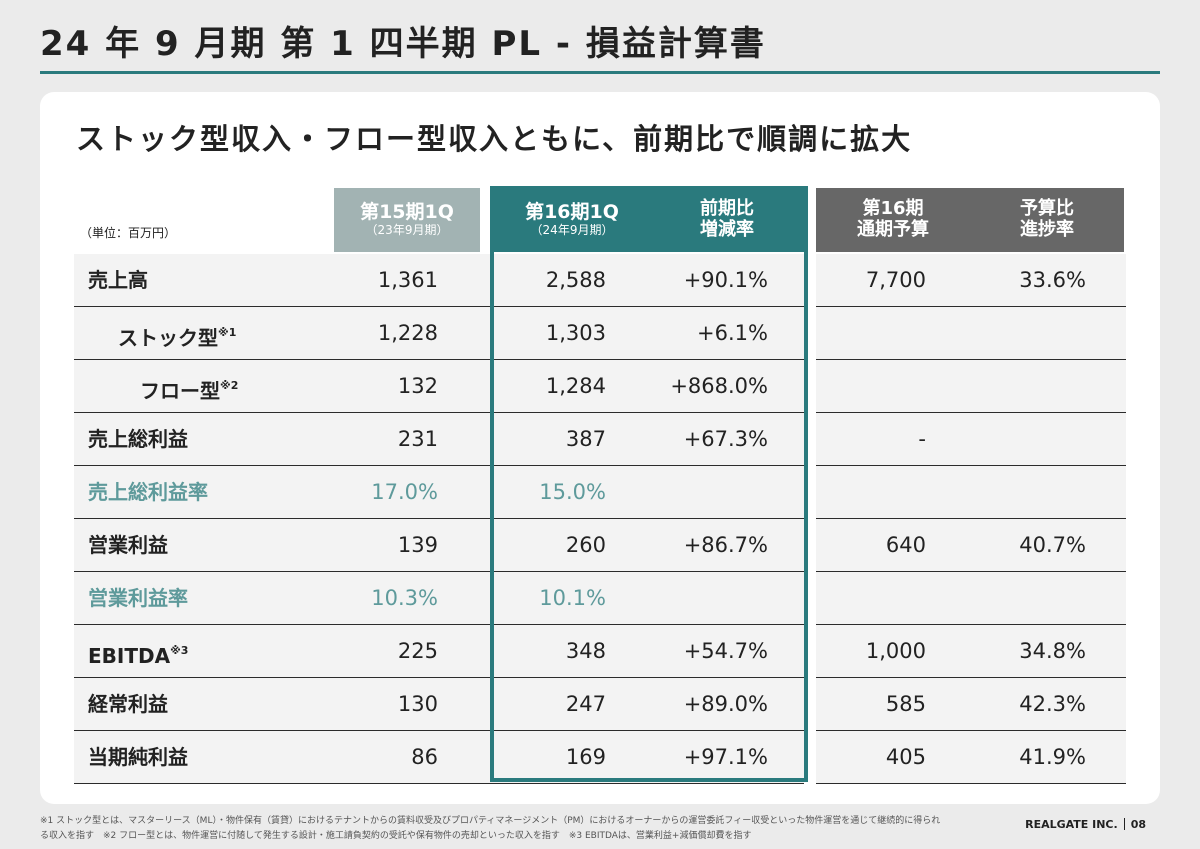  I want to click on row-label: 売上総利益率, so click(148, 492).